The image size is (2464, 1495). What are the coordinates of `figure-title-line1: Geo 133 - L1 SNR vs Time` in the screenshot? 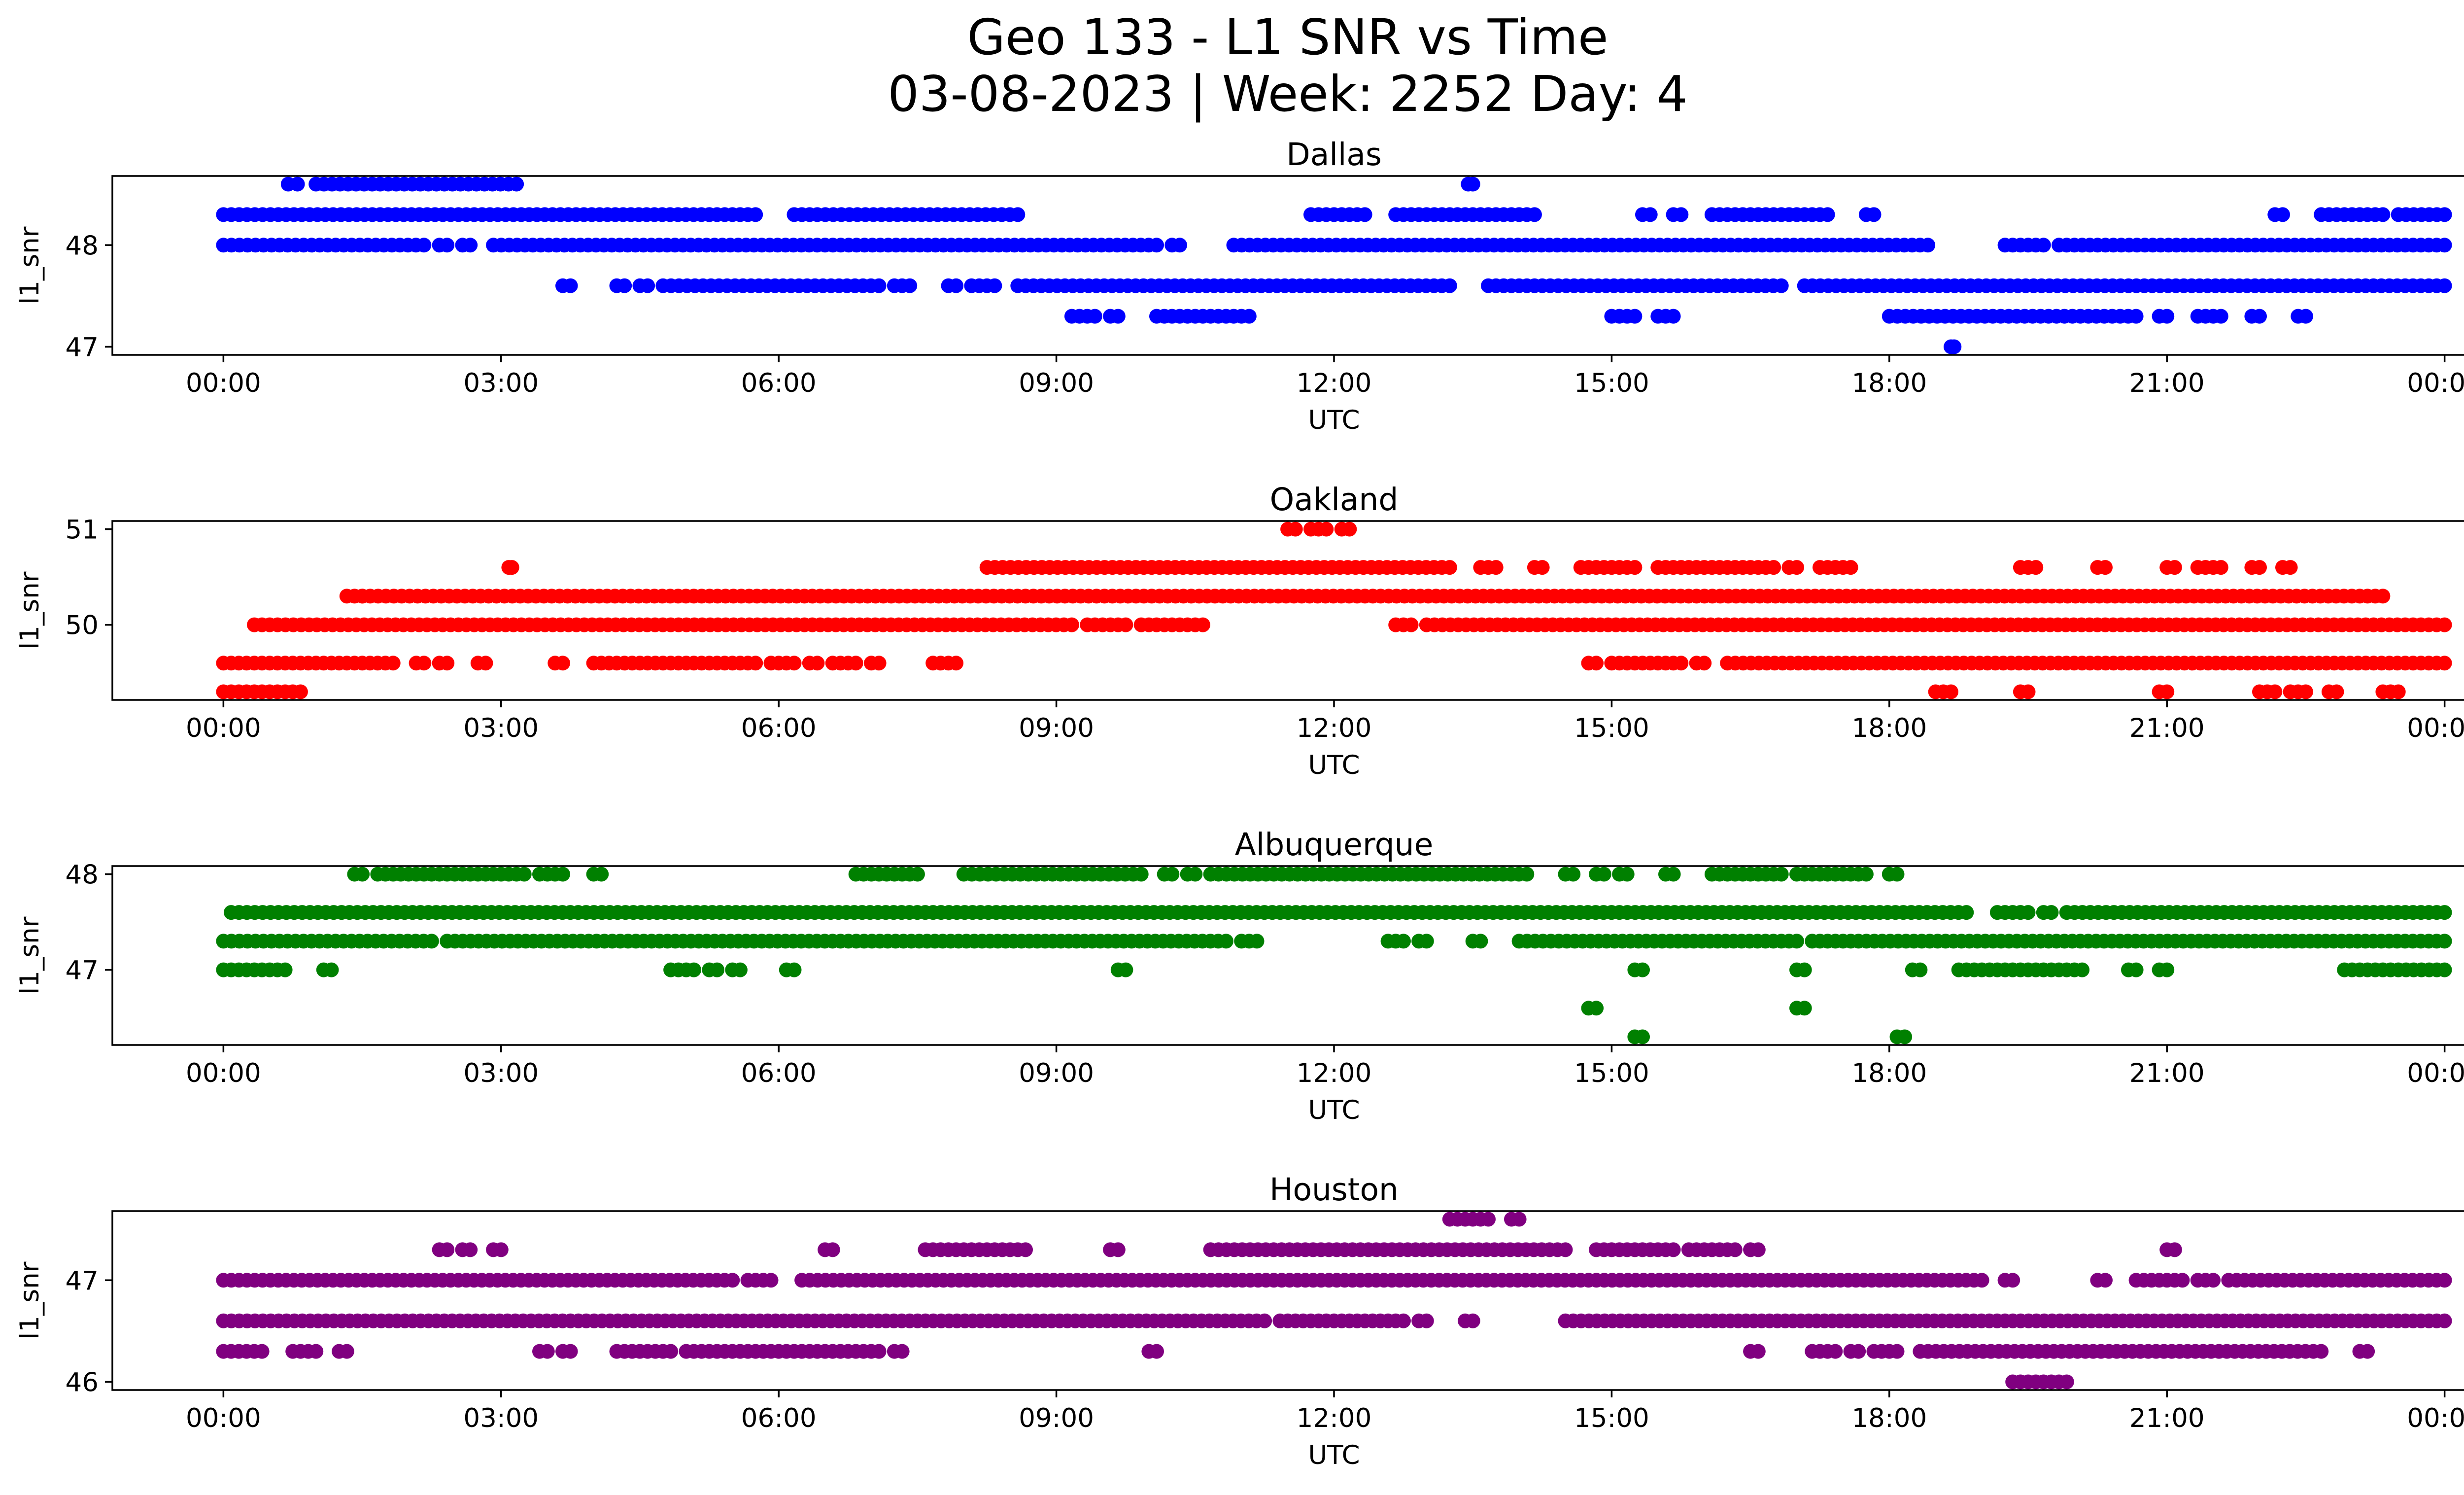 It's located at (1287, 37).